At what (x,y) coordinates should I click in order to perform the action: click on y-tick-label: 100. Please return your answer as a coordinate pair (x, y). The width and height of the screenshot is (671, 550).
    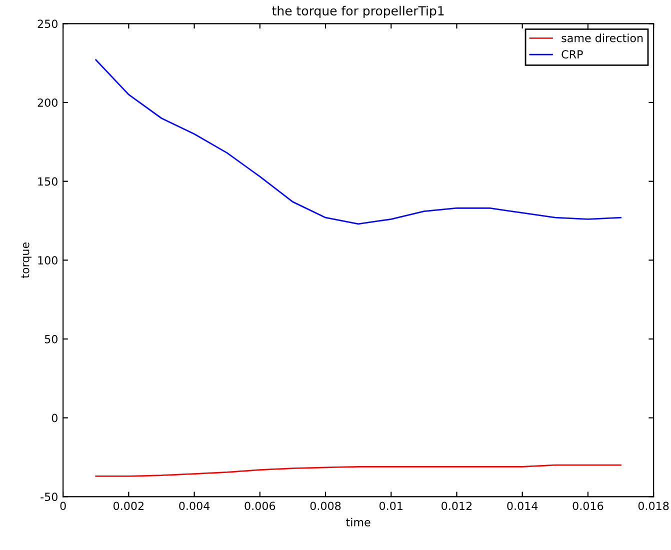
    Looking at the image, I should click on (48, 260).